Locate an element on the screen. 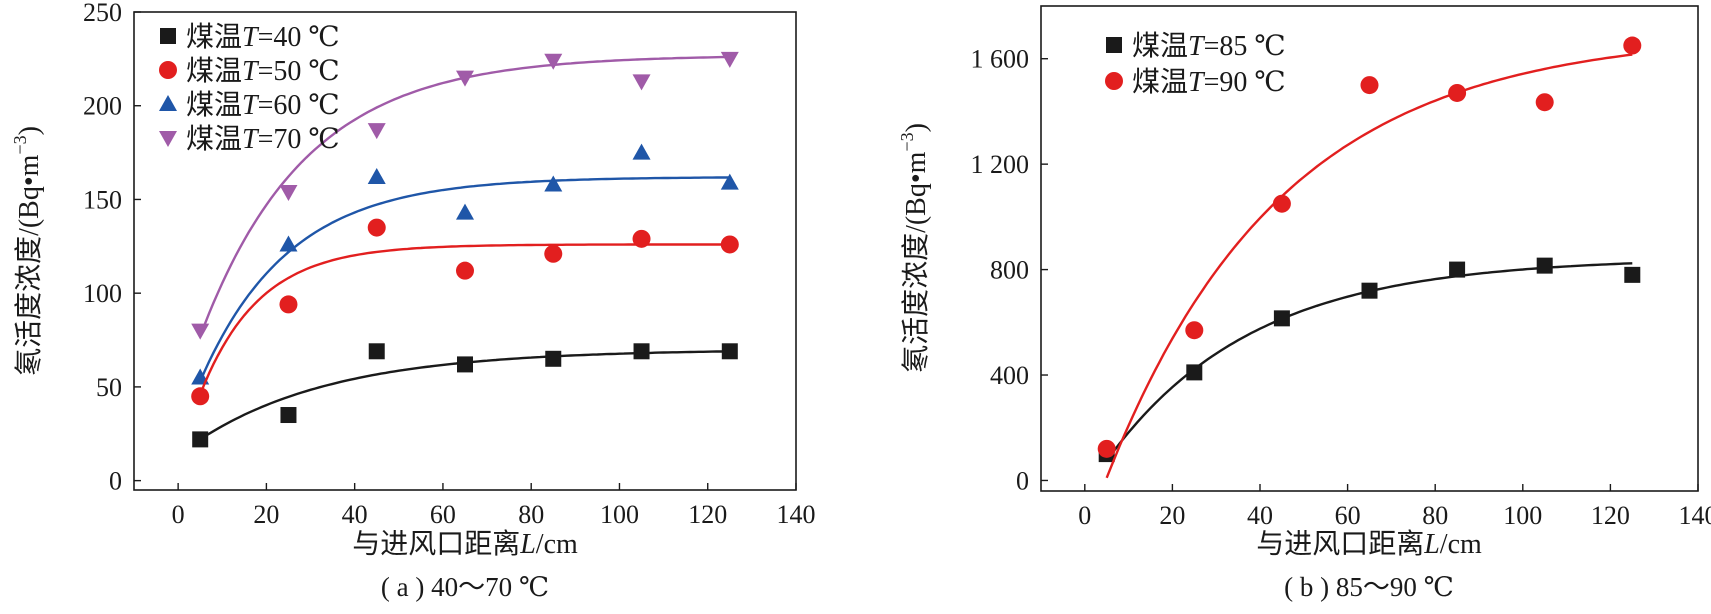  fit-curve is located at coordinates (464, 279).